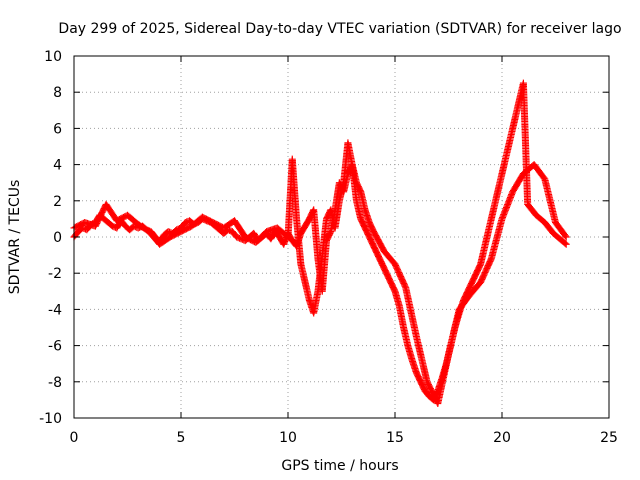 The image size is (640, 480). Describe the element at coordinates (53, 57) in the screenshot. I see `y-tick-label: 10` at that location.